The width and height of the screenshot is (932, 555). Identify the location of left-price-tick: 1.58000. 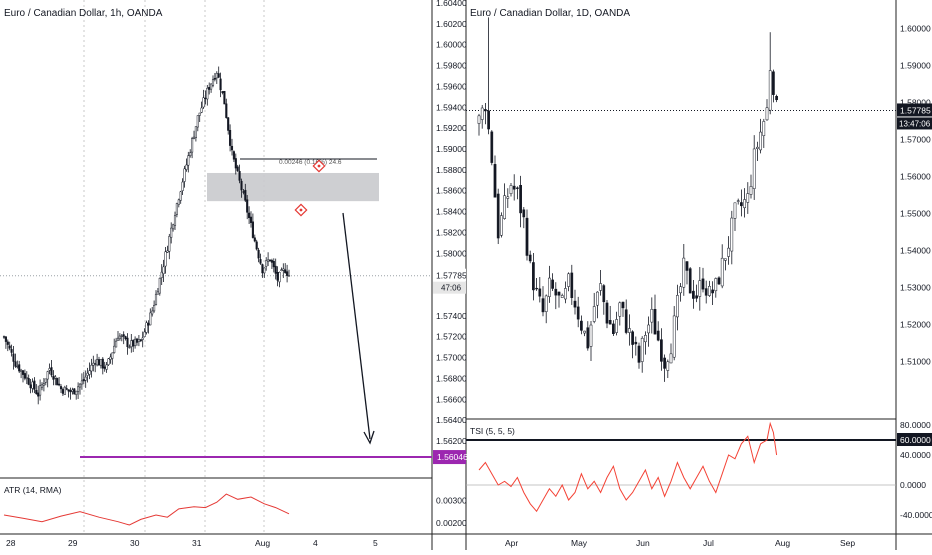
(451, 253).